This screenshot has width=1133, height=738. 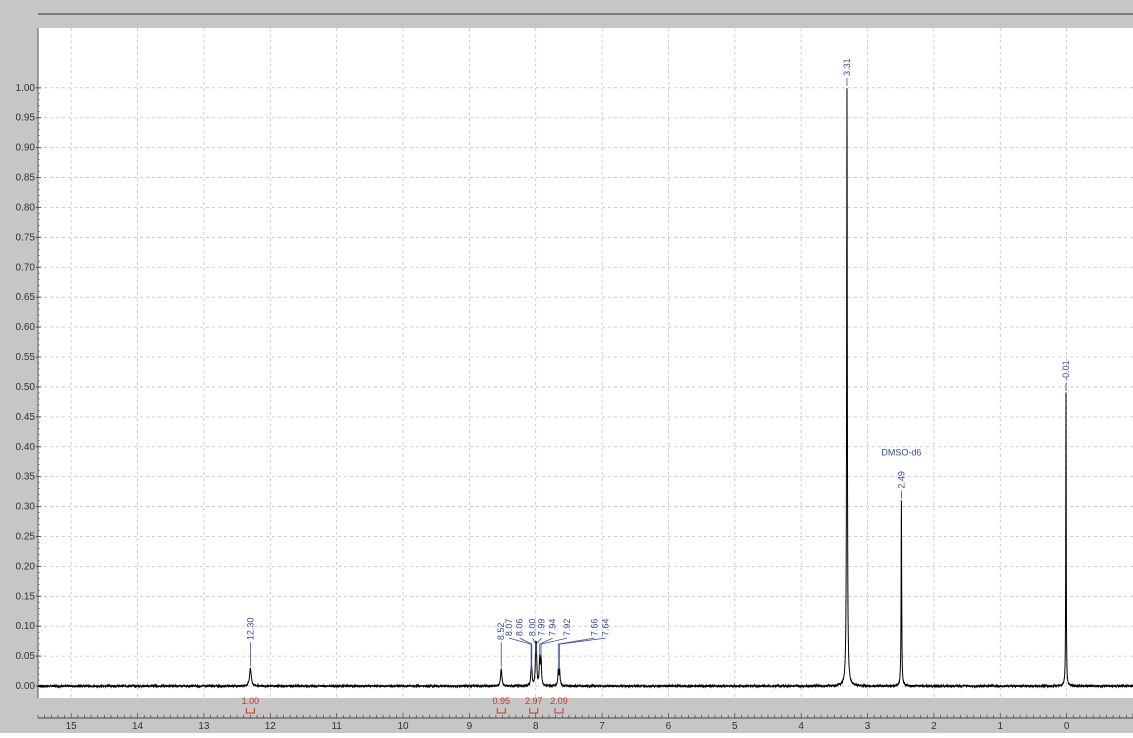 What do you see at coordinates (336, 726) in the screenshot?
I see `x-tick-label: 11` at bounding box center [336, 726].